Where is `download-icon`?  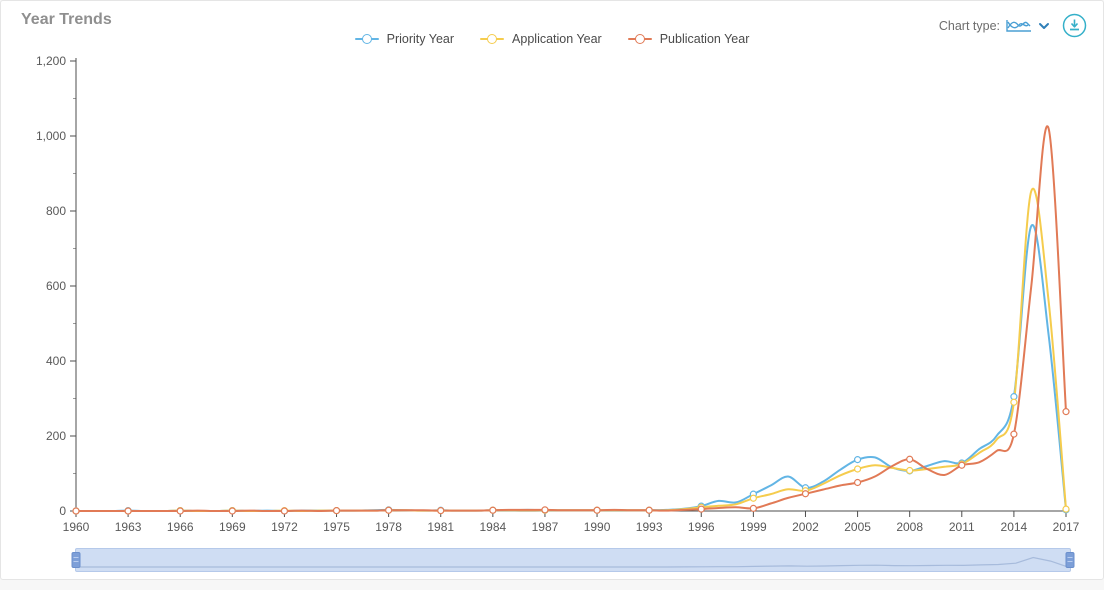
download-icon is located at coordinates (1074, 25).